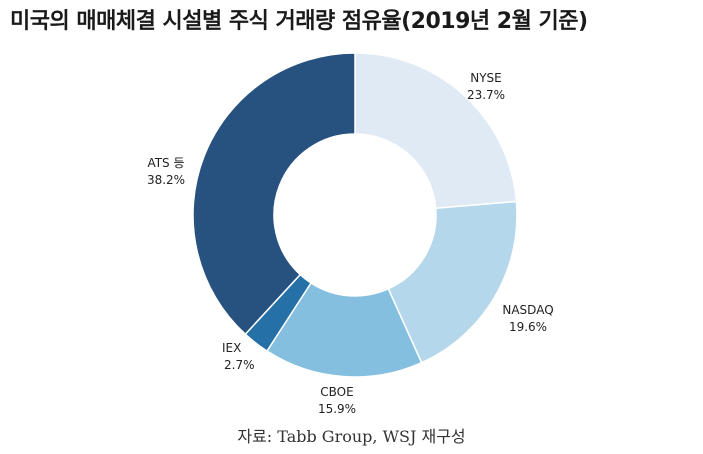 This screenshot has width=703, height=454. Describe the element at coordinates (452, 282) in the screenshot. I see `slice-nasdaq` at that location.